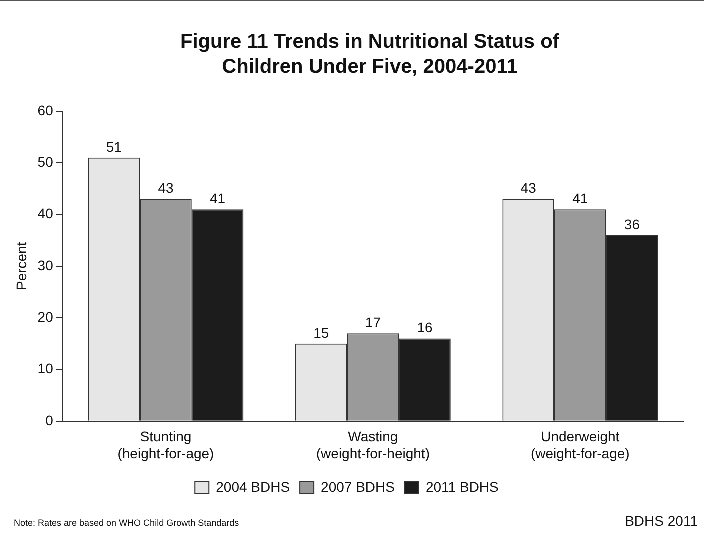  What do you see at coordinates (21, 266) in the screenshot?
I see `y-axis-title: Percent` at bounding box center [21, 266].